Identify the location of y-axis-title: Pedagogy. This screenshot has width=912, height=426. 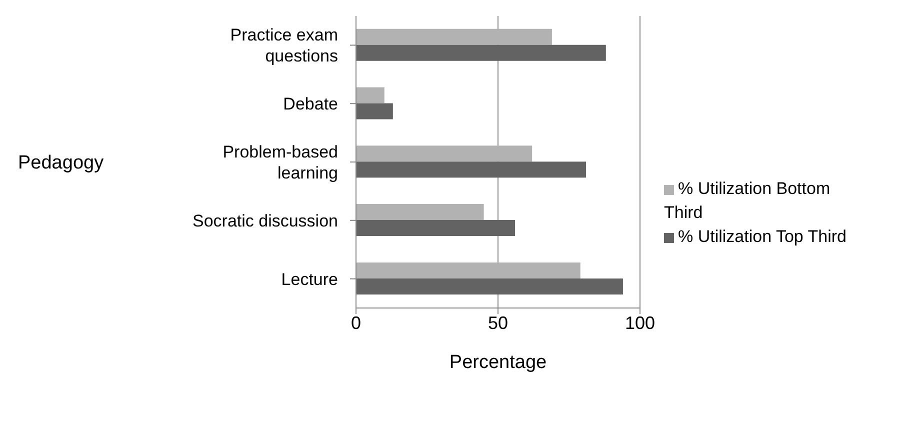
(61, 163).